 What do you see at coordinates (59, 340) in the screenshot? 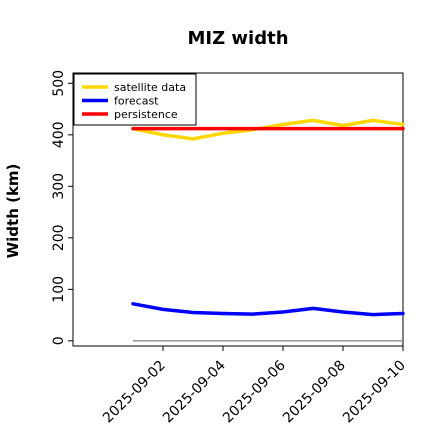
I see `y-tick-label: 0` at bounding box center [59, 340].